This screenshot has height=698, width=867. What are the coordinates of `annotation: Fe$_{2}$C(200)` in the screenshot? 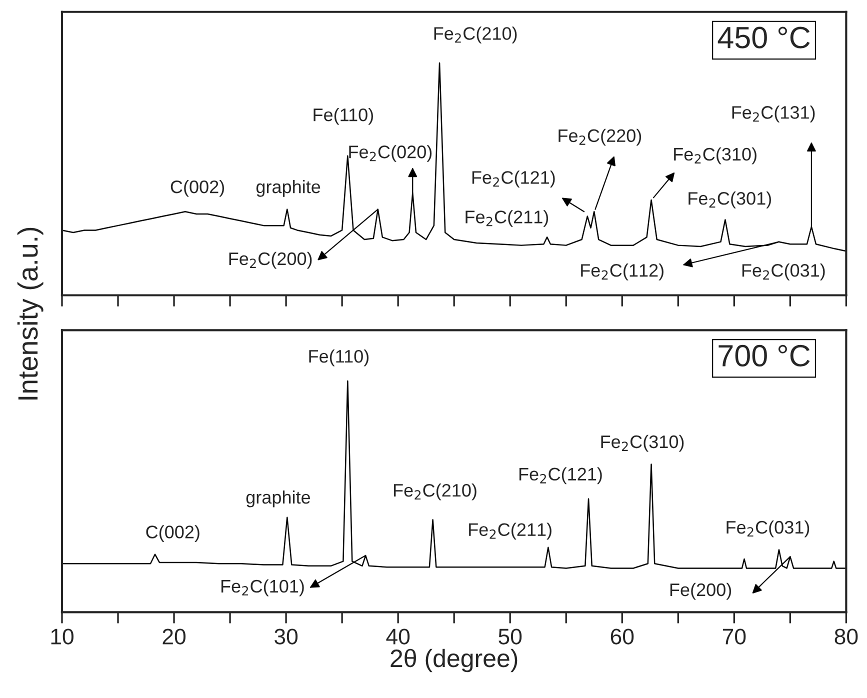 It's located at (270, 260).